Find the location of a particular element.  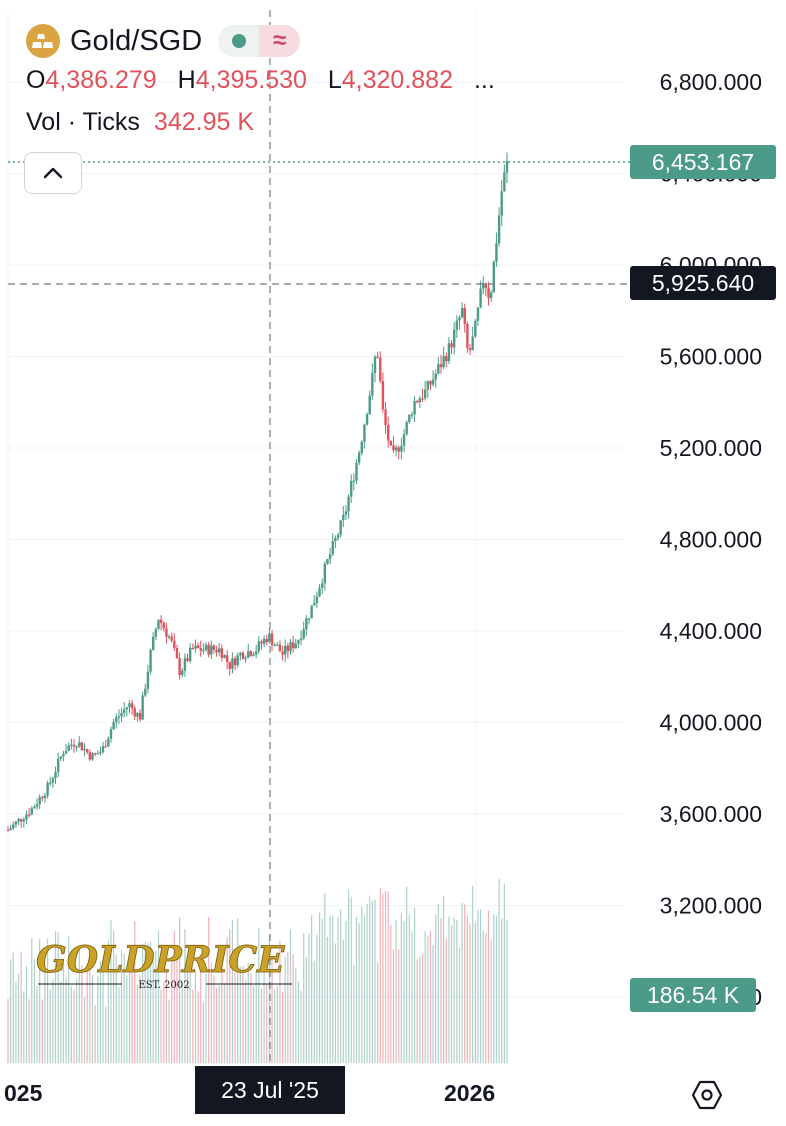

symbol-title: Gold/SGD is located at coordinates (136, 40).